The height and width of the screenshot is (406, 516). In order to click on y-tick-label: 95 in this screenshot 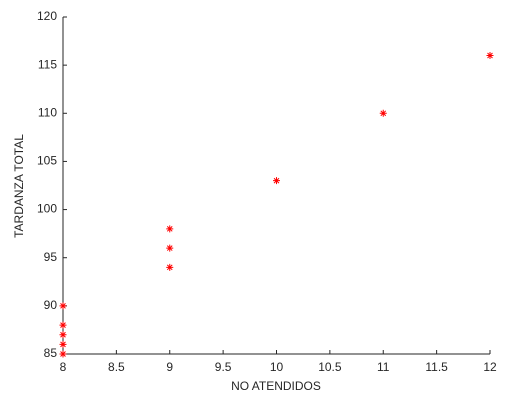, I will do `click(51, 257)`.